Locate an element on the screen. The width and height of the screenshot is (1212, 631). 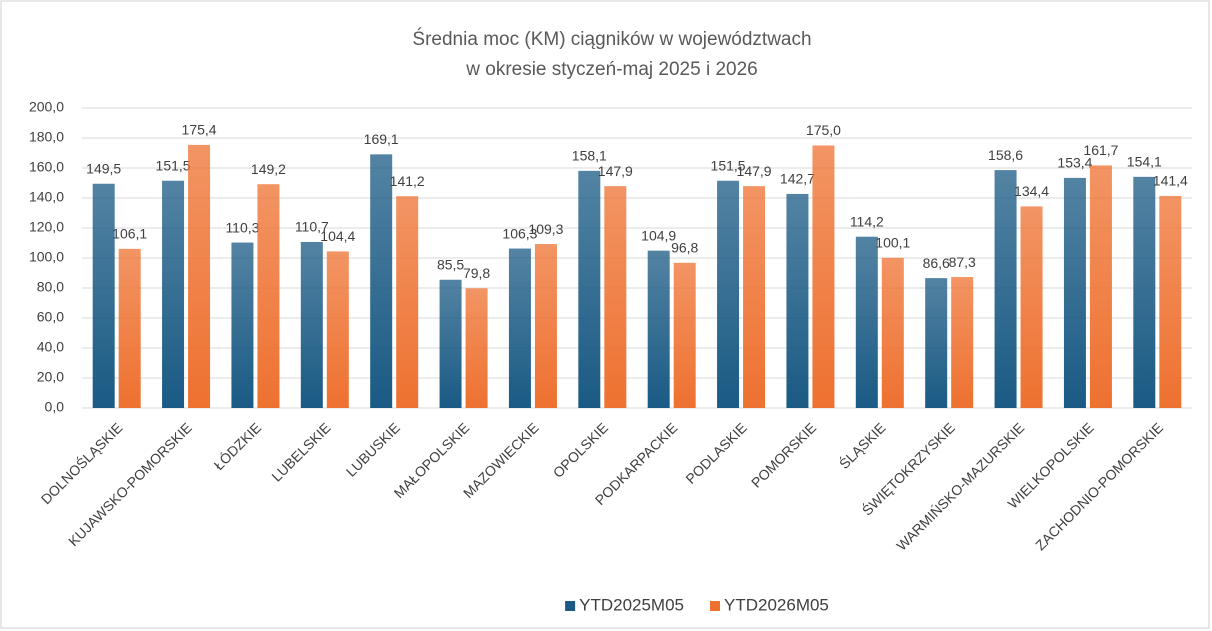
value-label: 86,6 is located at coordinates (936, 263).